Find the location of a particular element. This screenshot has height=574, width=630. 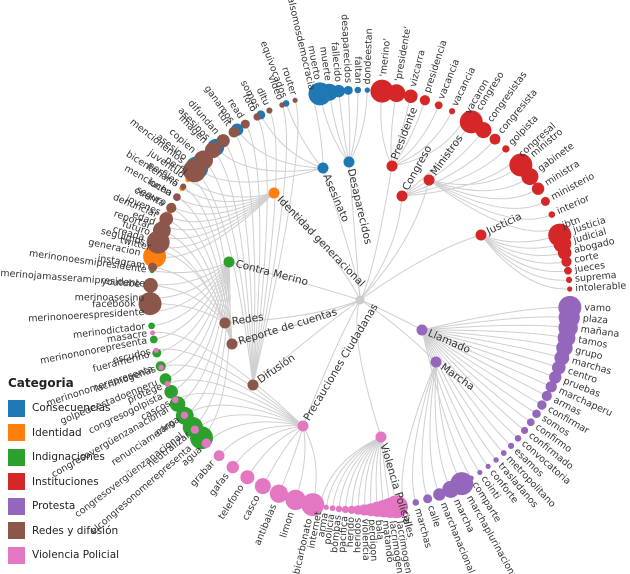

group-label: Marcha is located at coordinates (457, 377).